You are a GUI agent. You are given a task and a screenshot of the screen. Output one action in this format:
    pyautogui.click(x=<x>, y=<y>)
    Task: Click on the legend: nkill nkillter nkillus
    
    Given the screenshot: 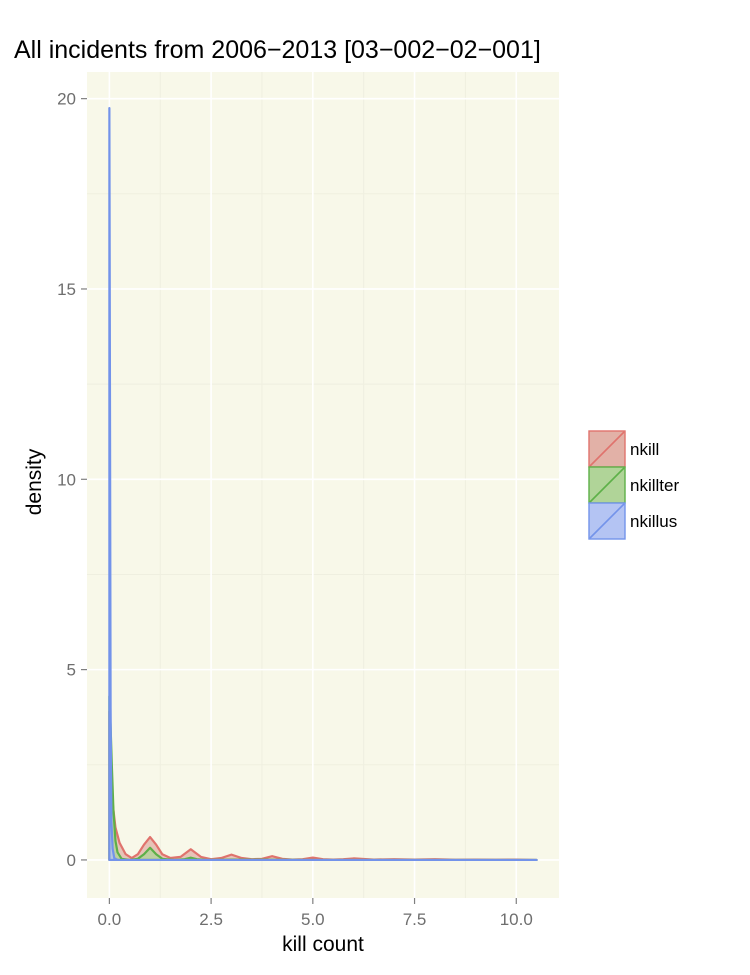 What is the action you would take?
    pyautogui.click(x=633, y=485)
    